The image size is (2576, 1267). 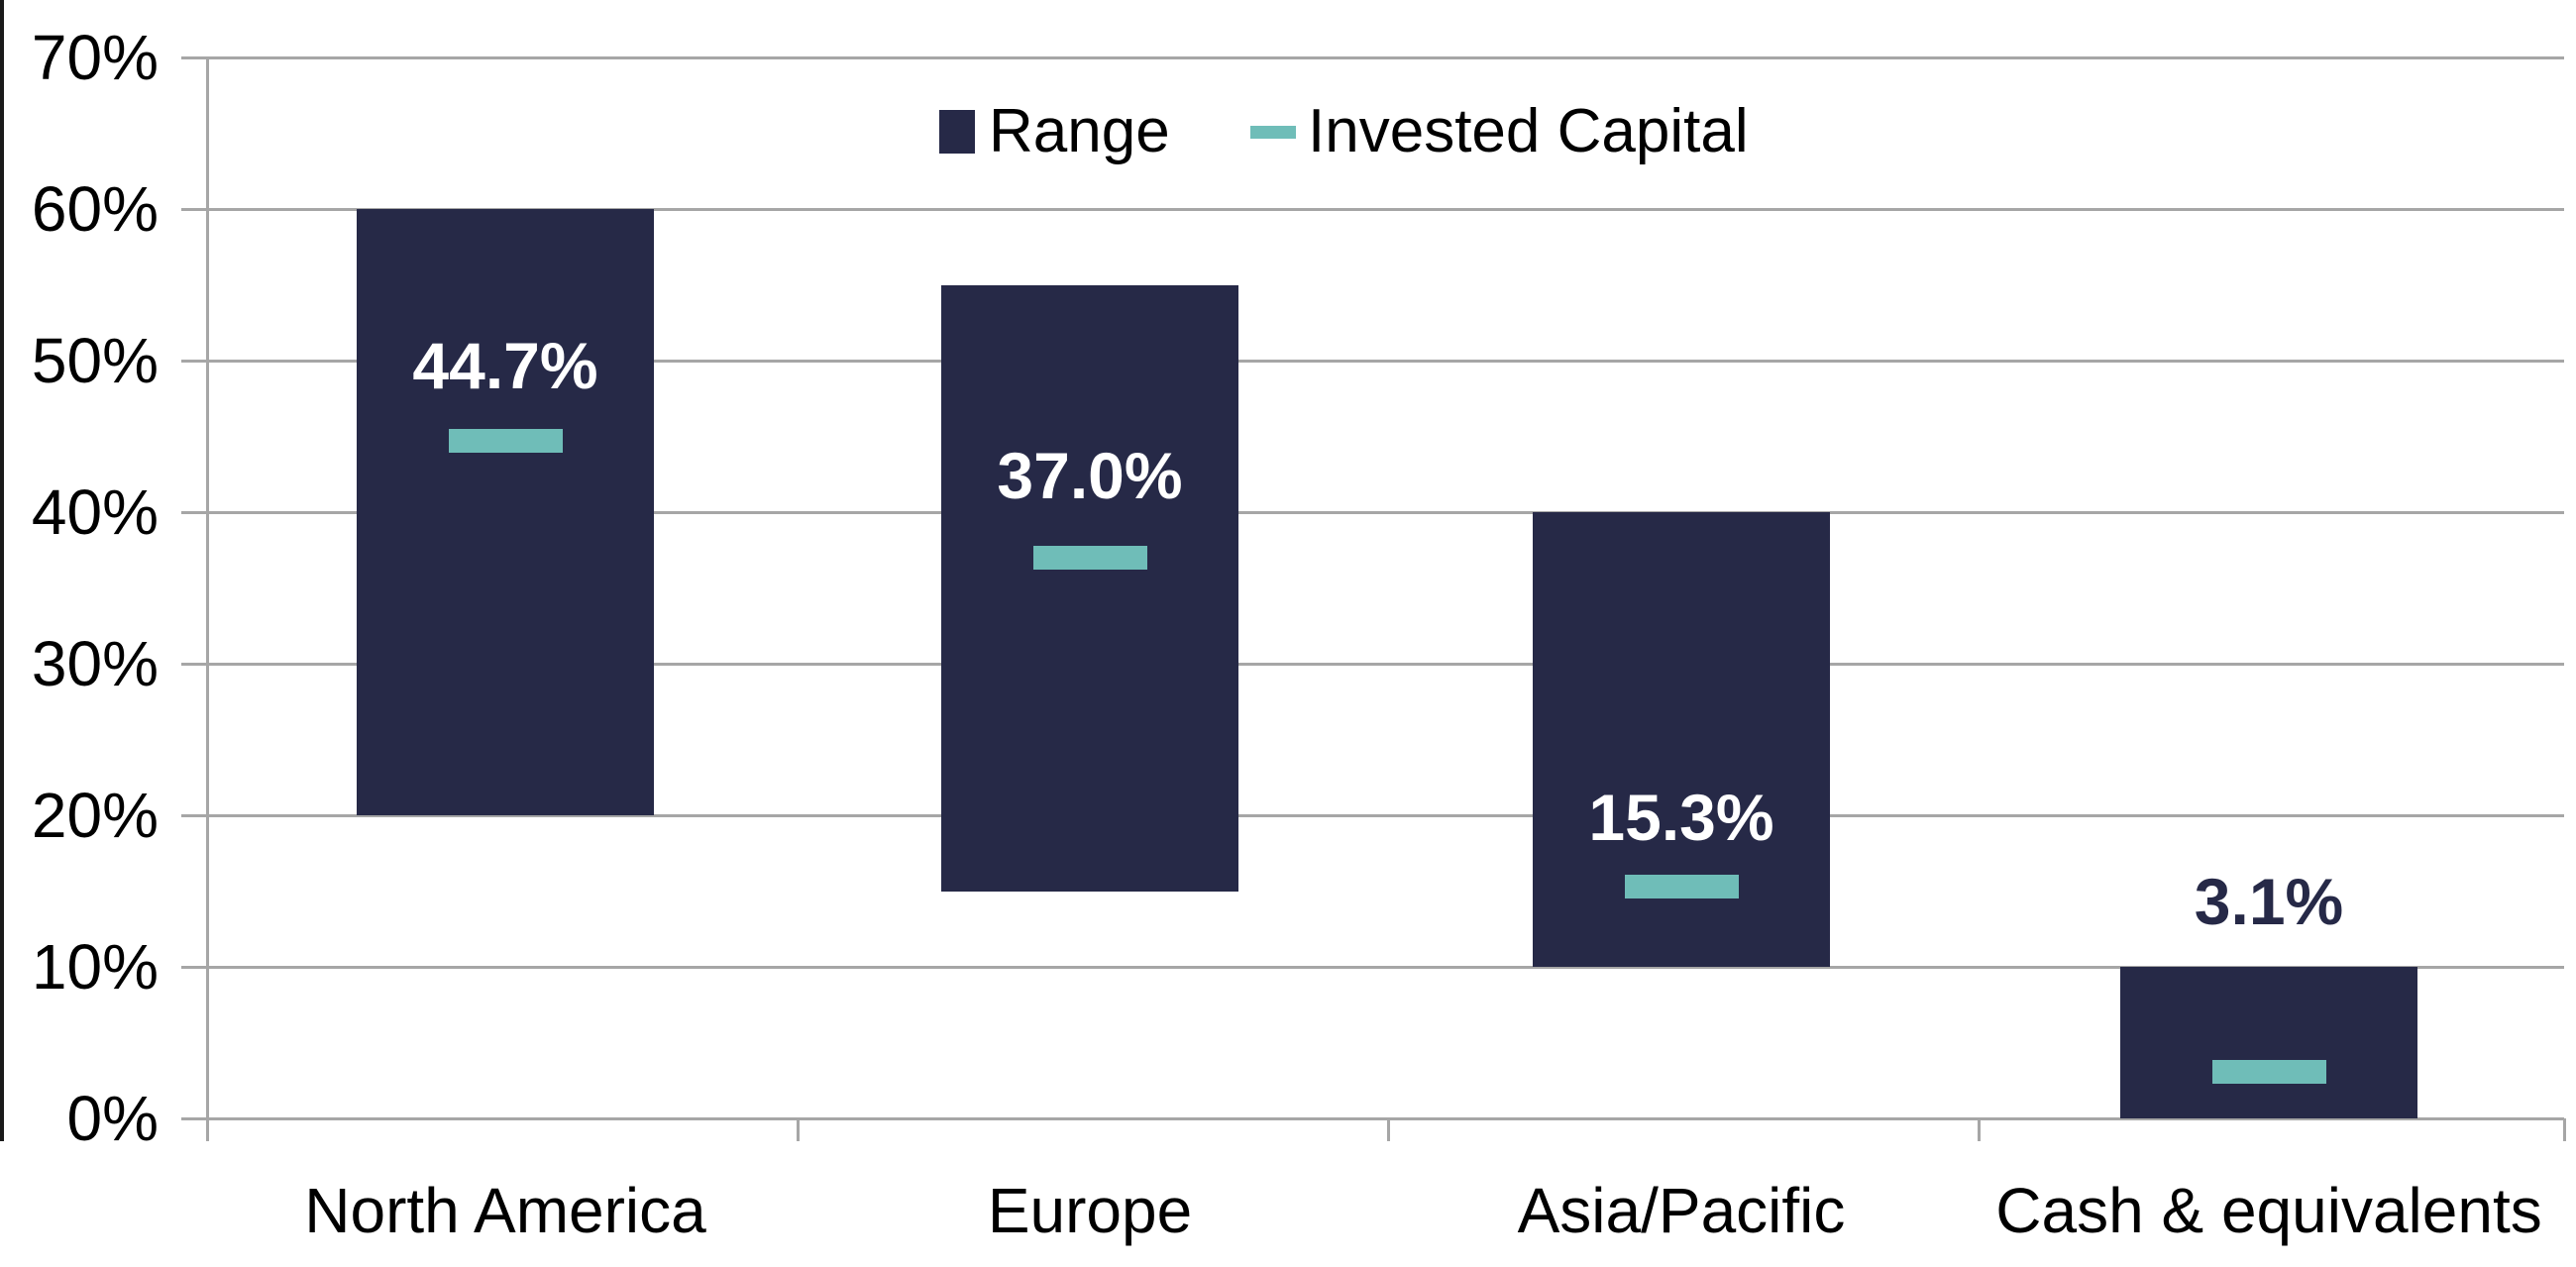 I want to click on legend-invested-capital-dash-icon, so click(x=1273, y=132).